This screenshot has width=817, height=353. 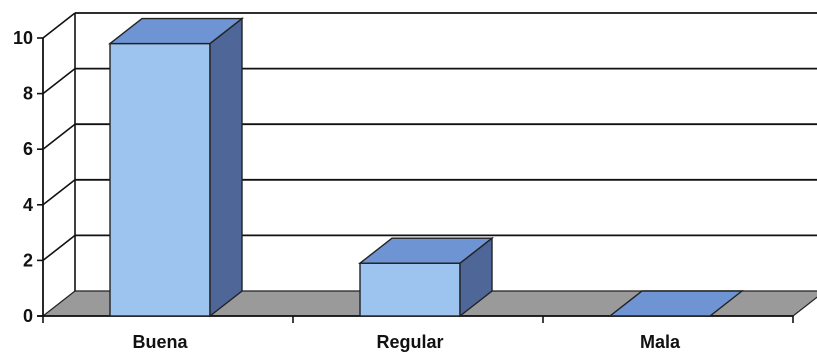 I want to click on bar-side, so click(x=226, y=167).